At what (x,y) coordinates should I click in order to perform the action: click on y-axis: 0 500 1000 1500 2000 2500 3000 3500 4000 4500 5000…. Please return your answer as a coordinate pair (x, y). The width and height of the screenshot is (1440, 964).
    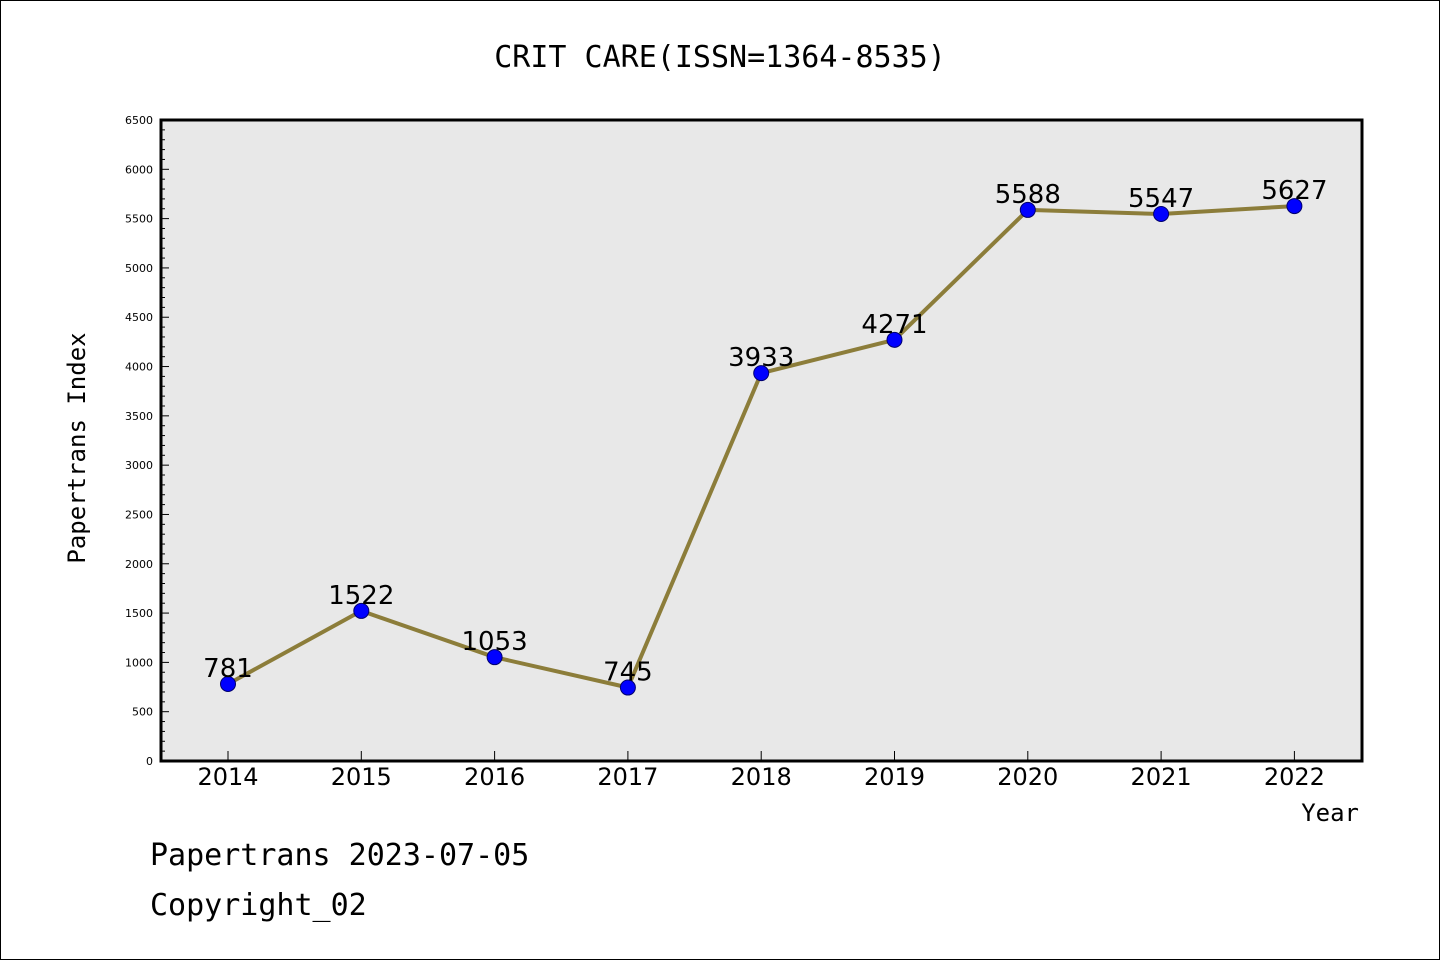
    Looking at the image, I should click on (147, 441).